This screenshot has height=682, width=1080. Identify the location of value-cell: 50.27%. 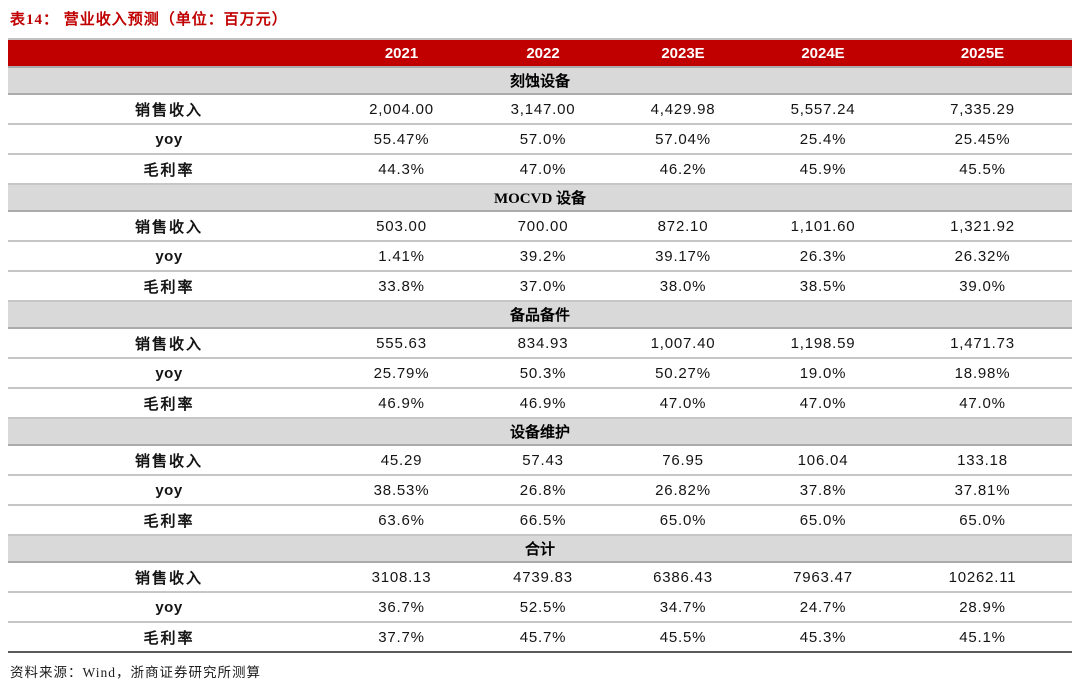
(683, 373).